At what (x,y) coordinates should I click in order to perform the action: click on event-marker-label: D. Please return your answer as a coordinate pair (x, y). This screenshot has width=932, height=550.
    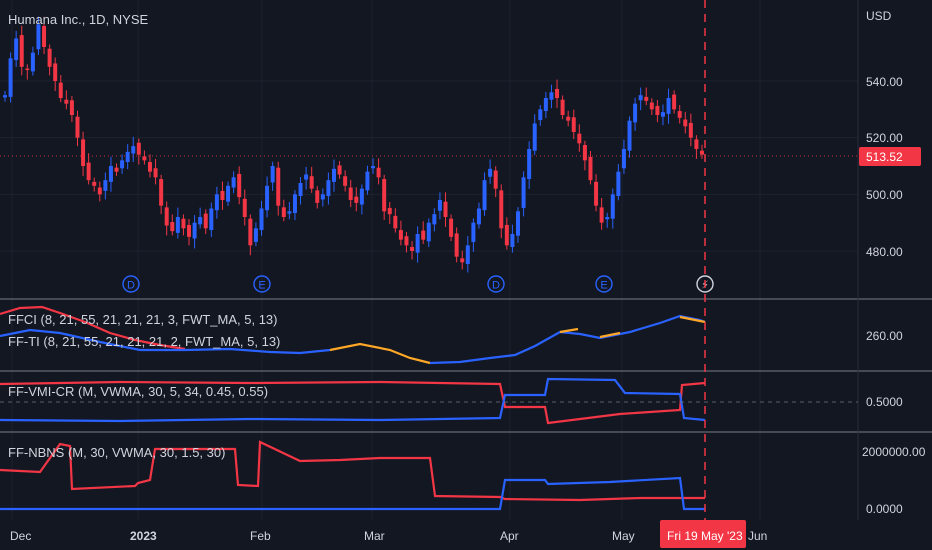
    Looking at the image, I should click on (131, 286).